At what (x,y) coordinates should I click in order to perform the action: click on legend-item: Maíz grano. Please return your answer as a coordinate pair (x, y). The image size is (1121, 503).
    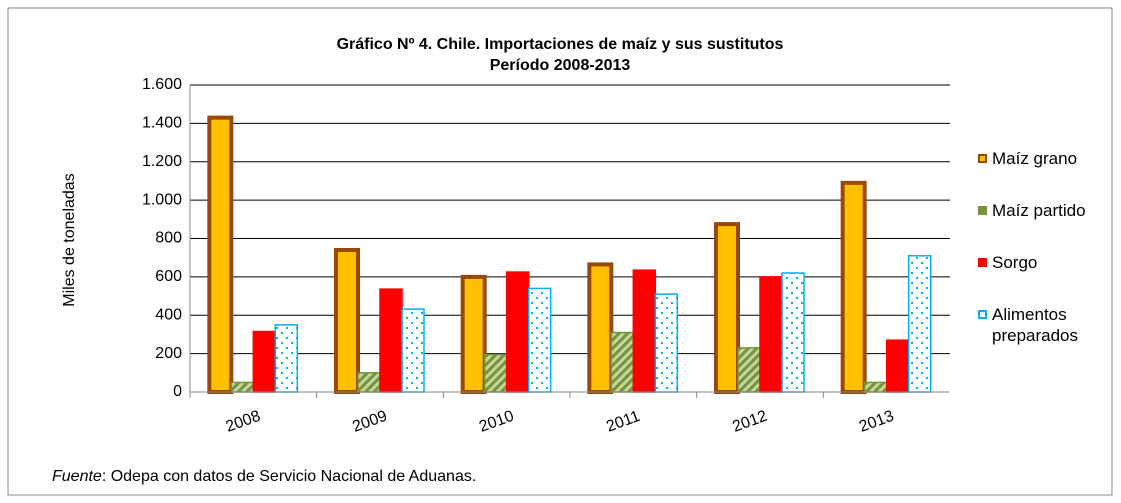
    Looking at the image, I should click on (1048, 174).